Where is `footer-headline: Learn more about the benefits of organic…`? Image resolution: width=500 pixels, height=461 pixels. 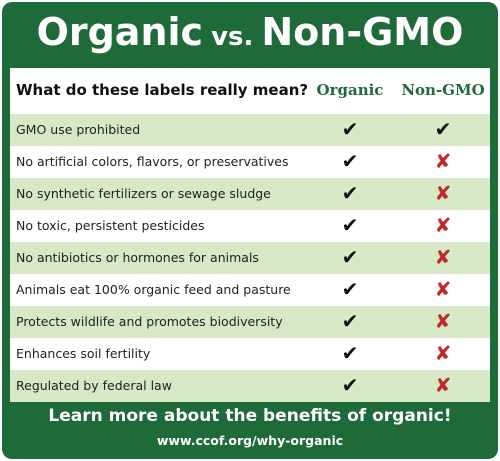
footer-headline: Learn more about the benefits of organic… is located at coordinates (250, 416).